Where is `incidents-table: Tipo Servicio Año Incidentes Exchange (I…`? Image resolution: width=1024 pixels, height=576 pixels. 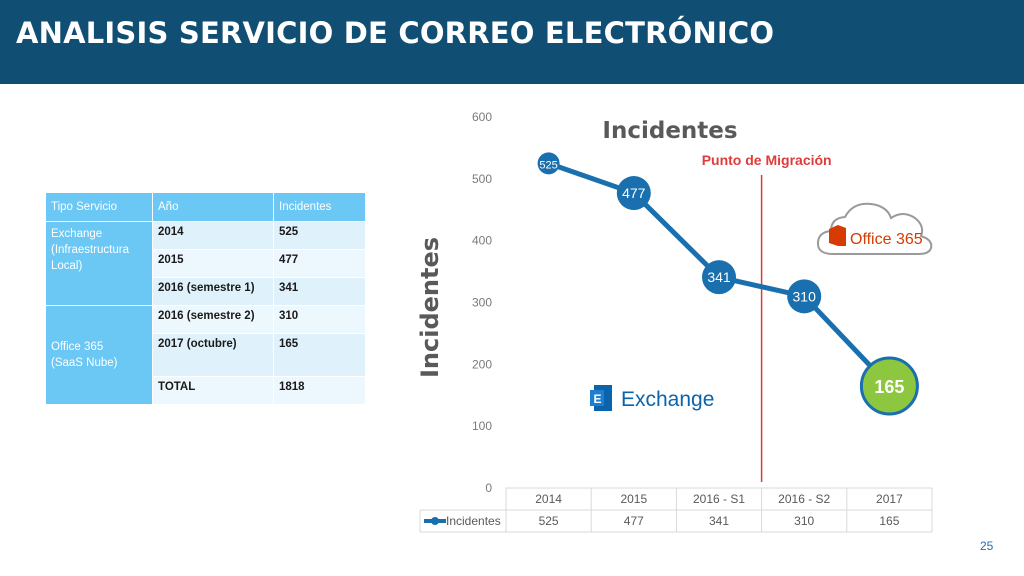 incidents-table: Tipo Servicio Año Incidentes Exchange (I… is located at coordinates (205, 298).